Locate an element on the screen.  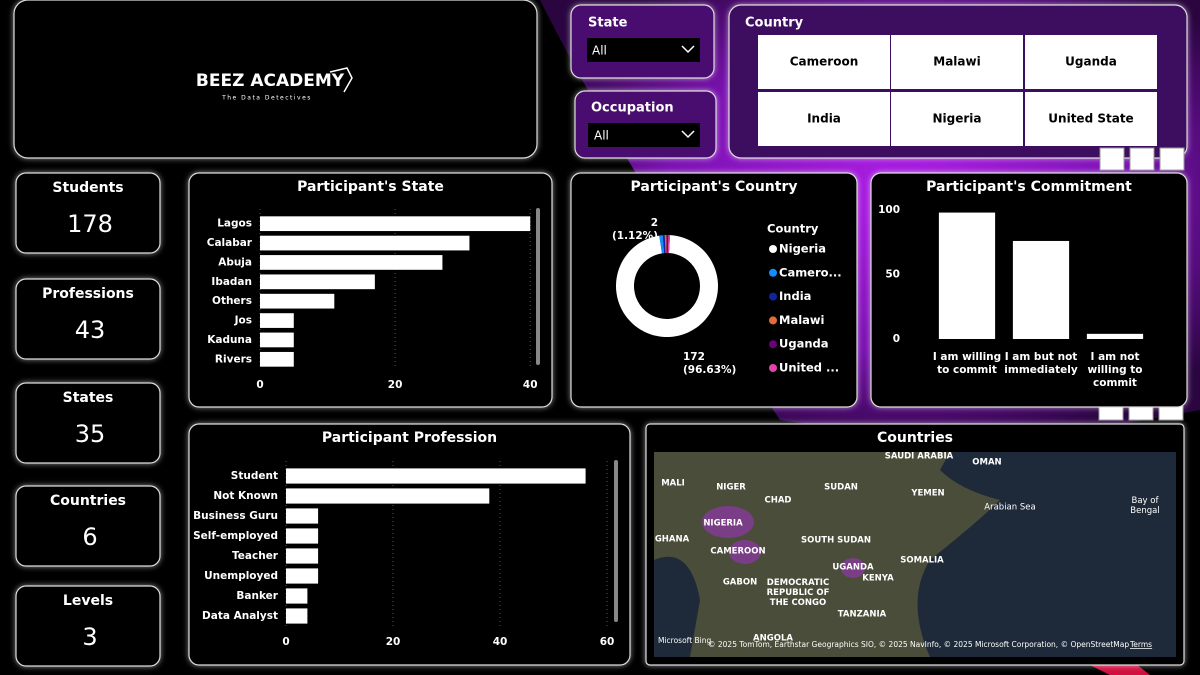
x-tick-label-box: I am not willing to commit is located at coordinates (1115, 370).